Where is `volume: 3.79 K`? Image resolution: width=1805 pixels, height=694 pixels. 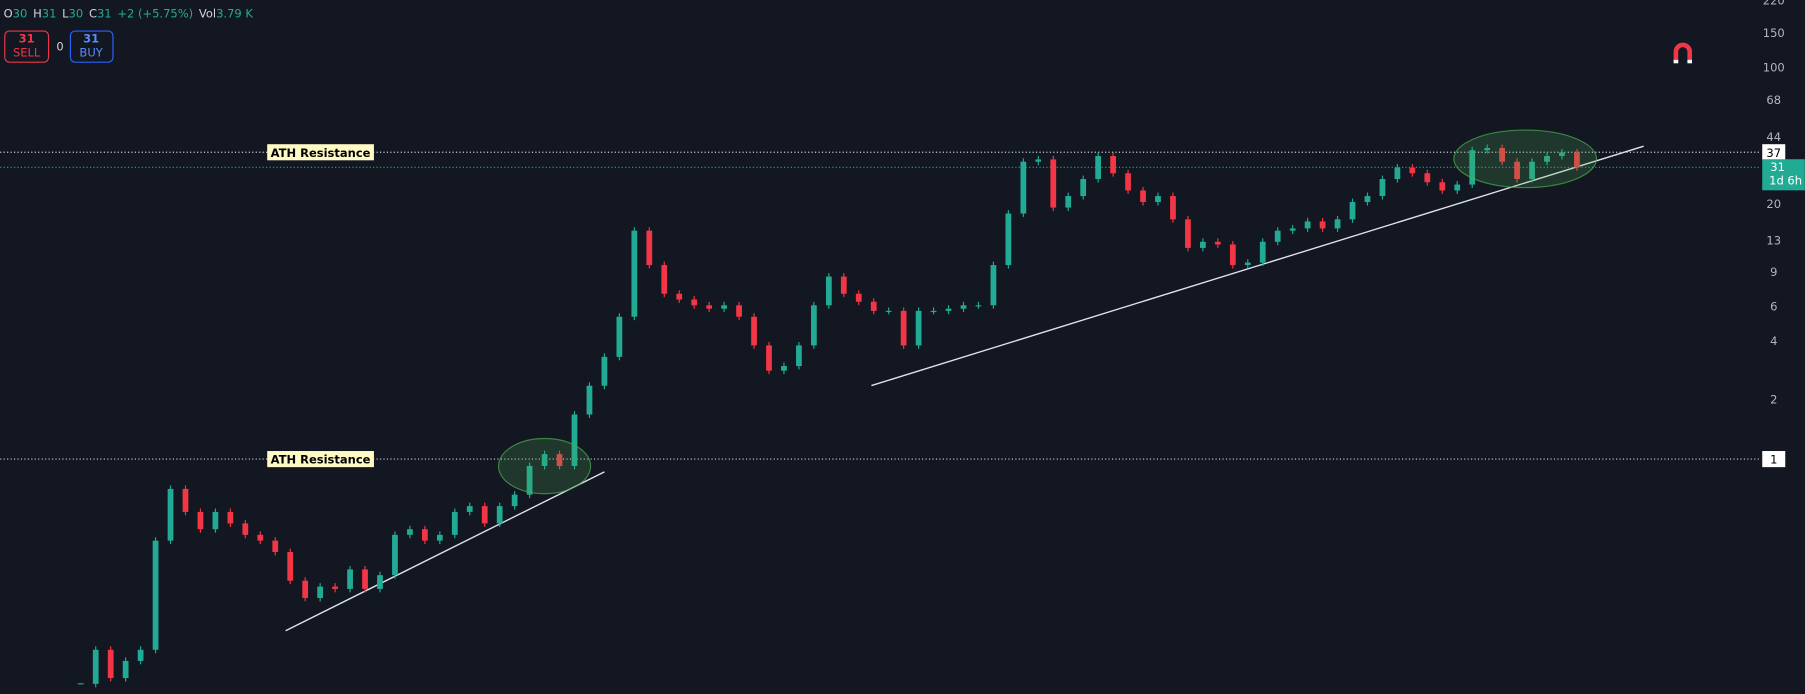
volume: 3.79 K is located at coordinates (234, 13).